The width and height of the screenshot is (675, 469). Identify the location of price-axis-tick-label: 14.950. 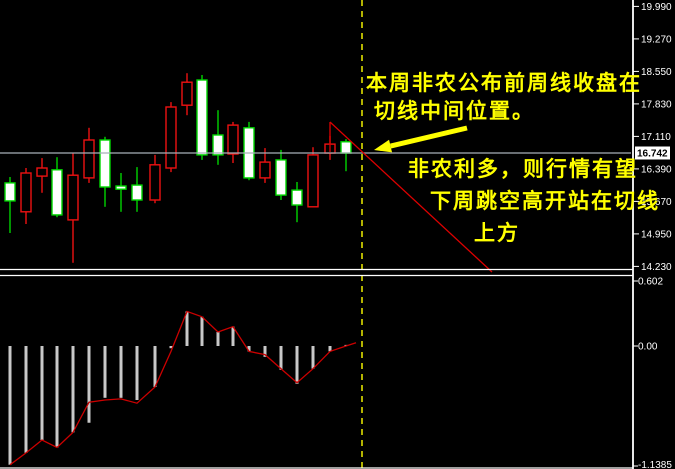
(656, 235).